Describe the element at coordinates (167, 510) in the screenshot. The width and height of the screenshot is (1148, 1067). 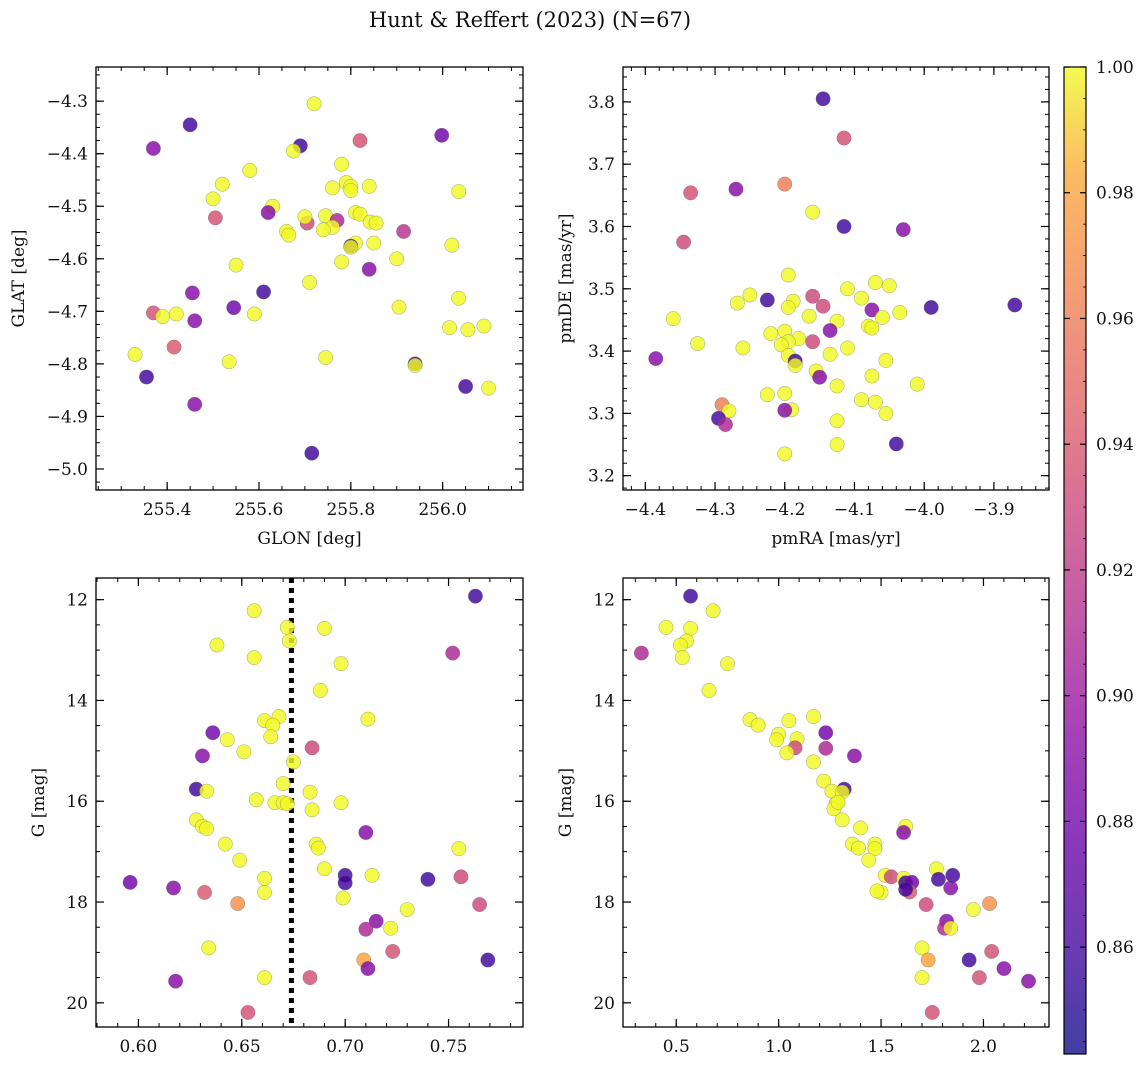
I see `x-tick-label: 255.4` at that location.